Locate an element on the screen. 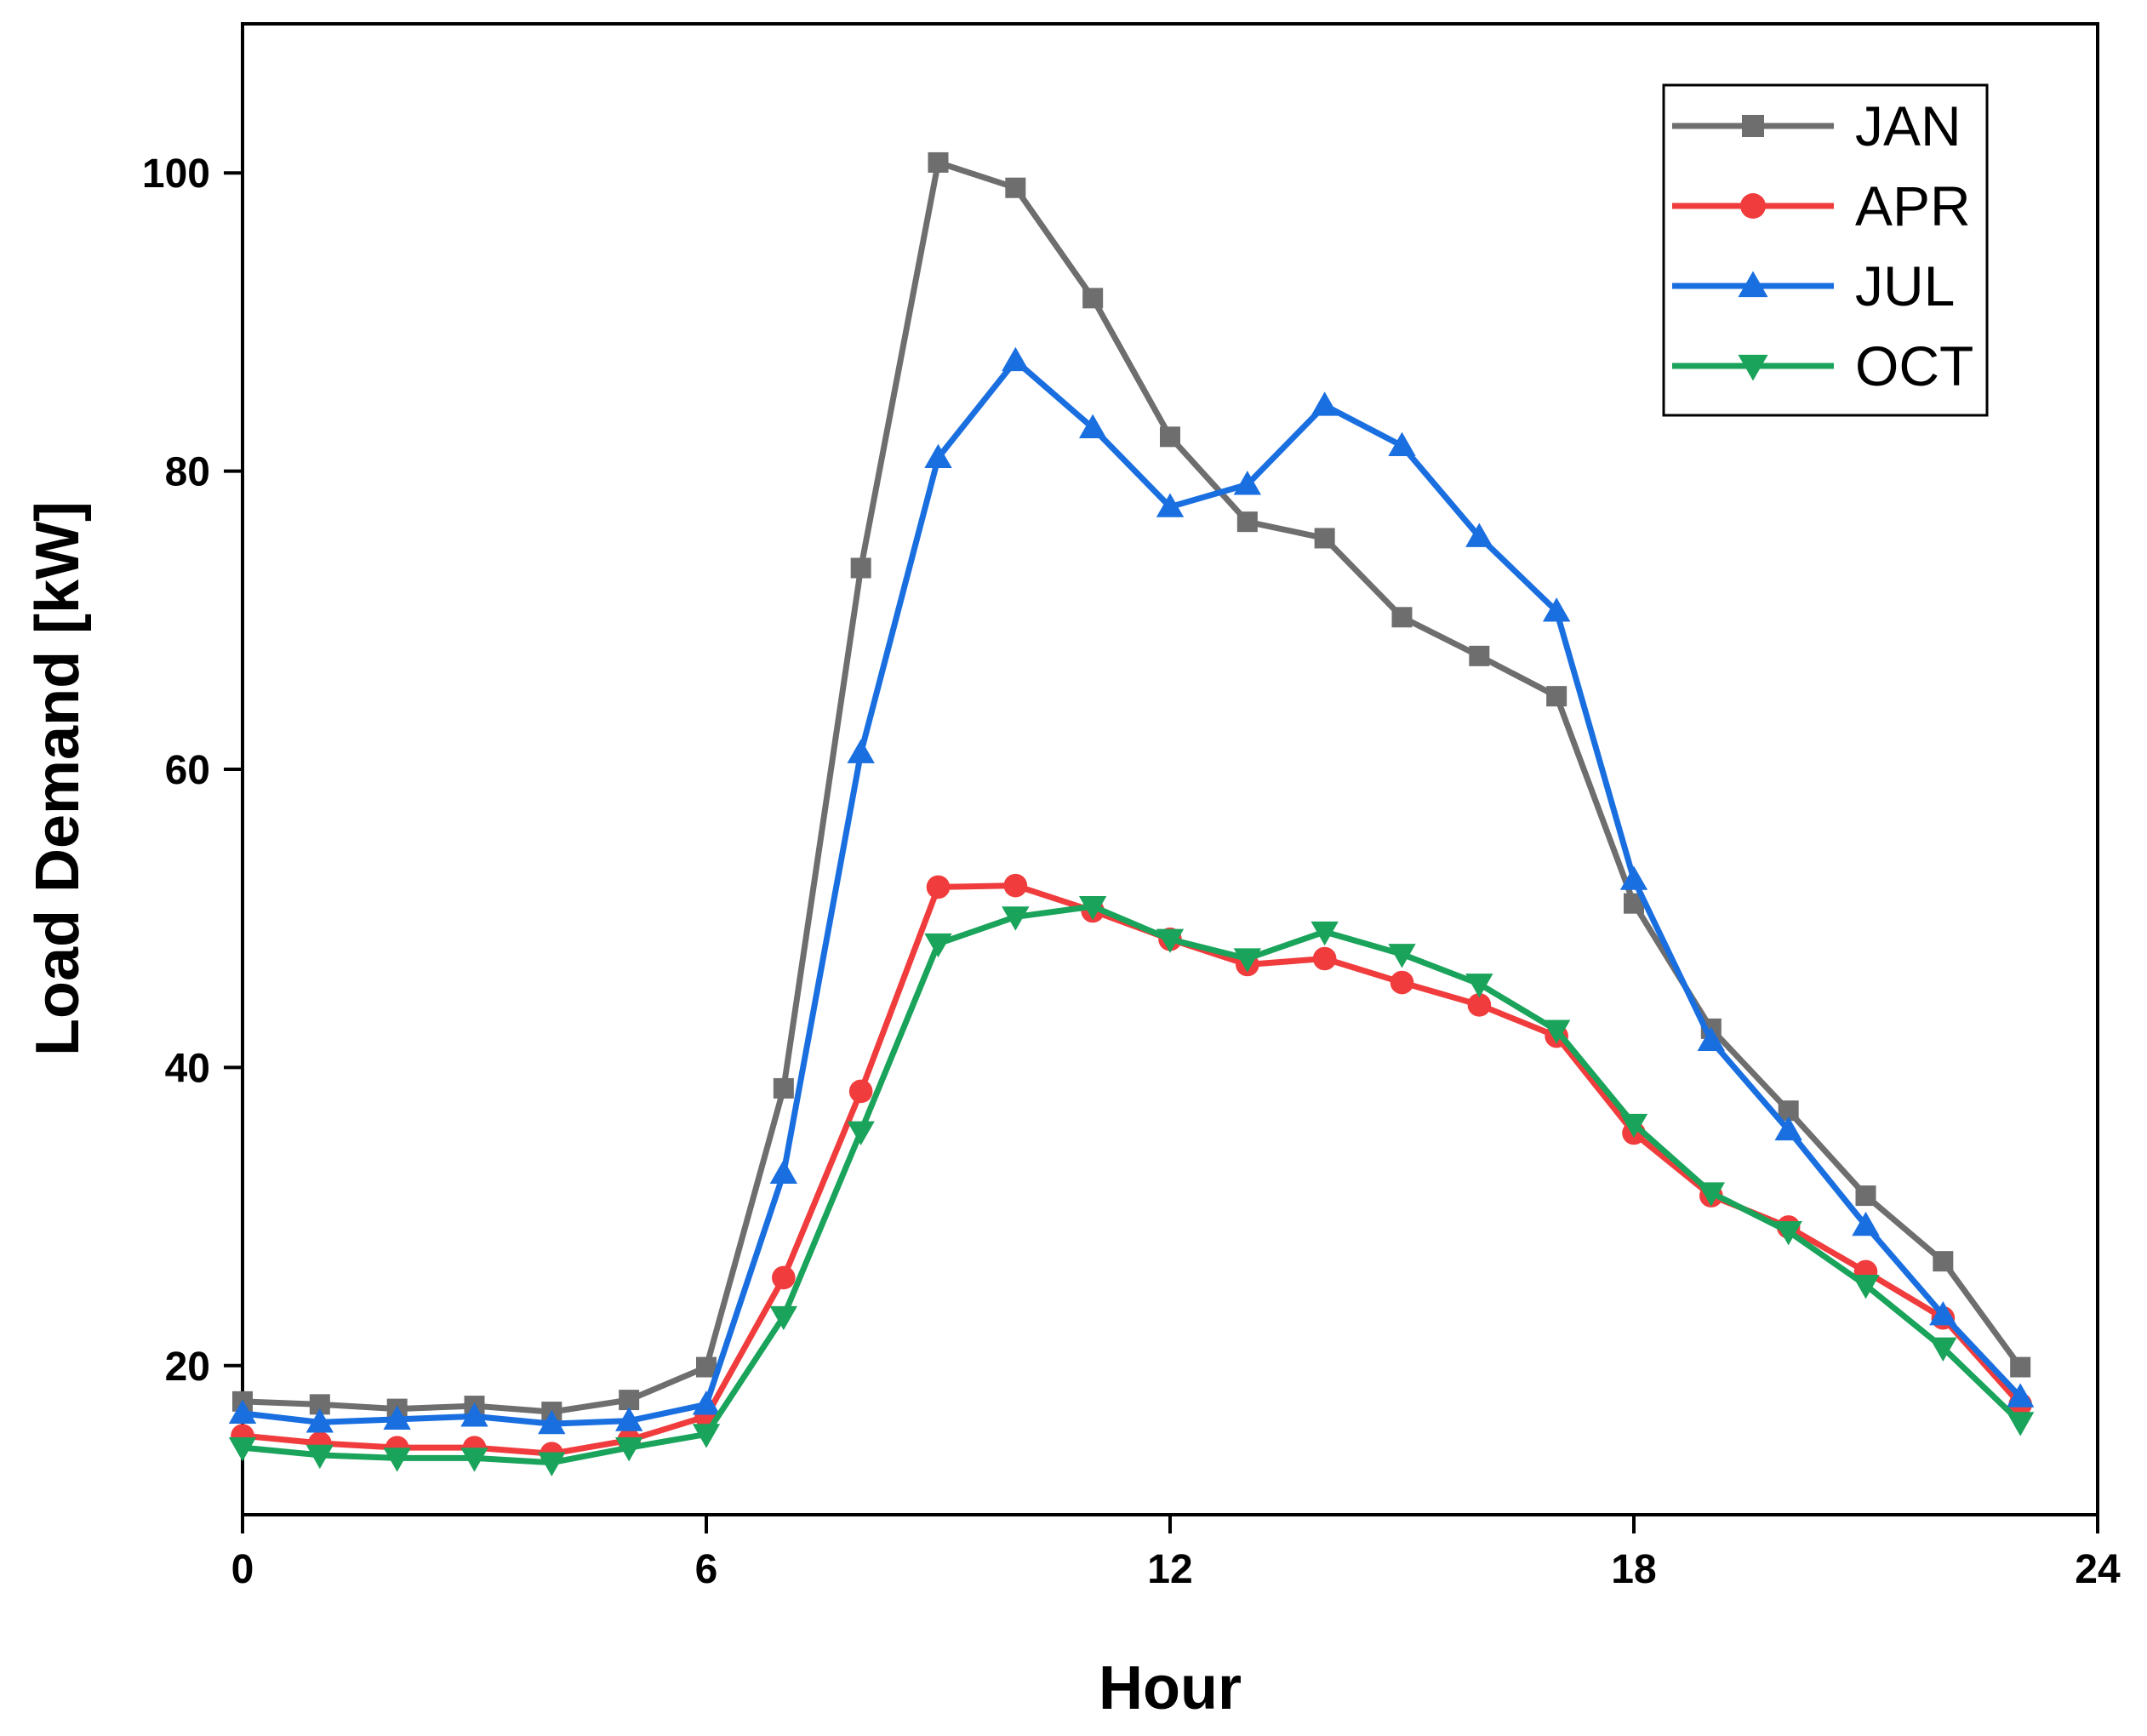 The image size is (2147, 1736). legend-item-jan: JAN is located at coordinates (1816, 125).